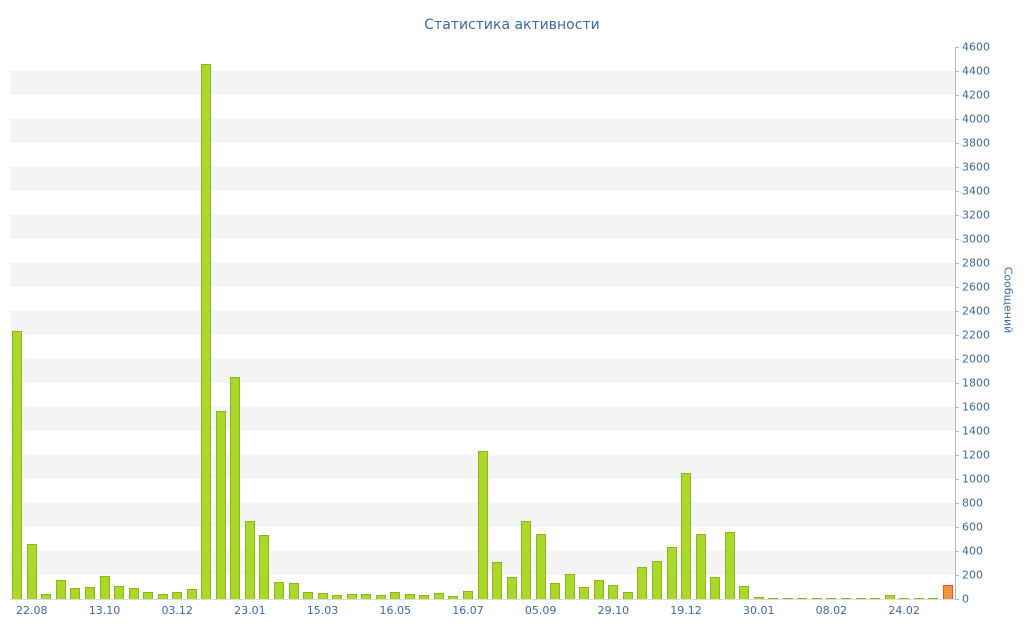 This screenshot has width=1024, height=640. What do you see at coordinates (972, 503) in the screenshot?
I see `y-tick-label: 800` at bounding box center [972, 503].